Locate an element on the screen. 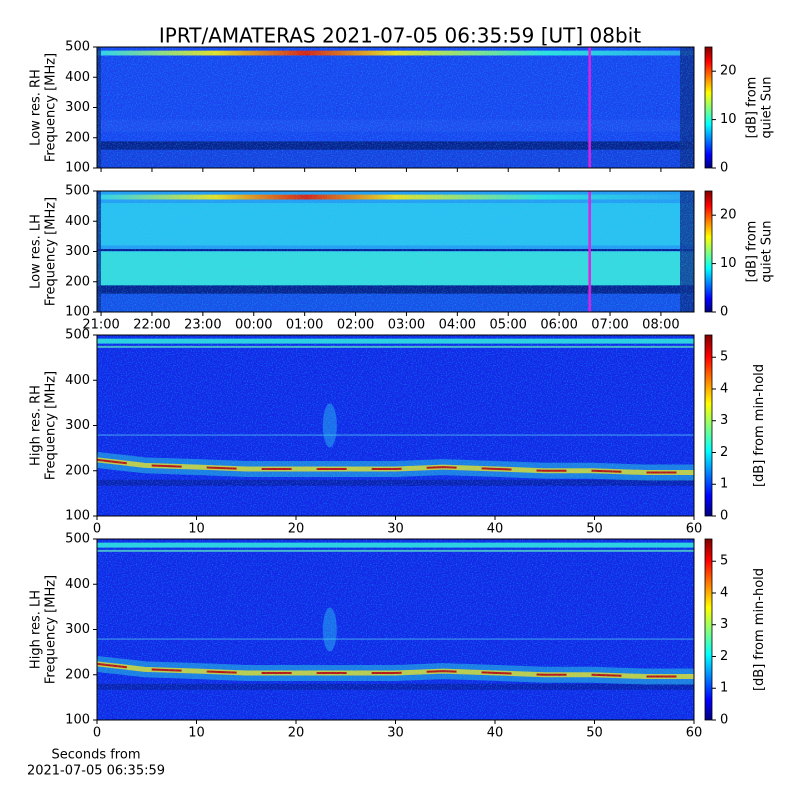  x-tick-label: 21:00 is located at coordinates (100, 325).